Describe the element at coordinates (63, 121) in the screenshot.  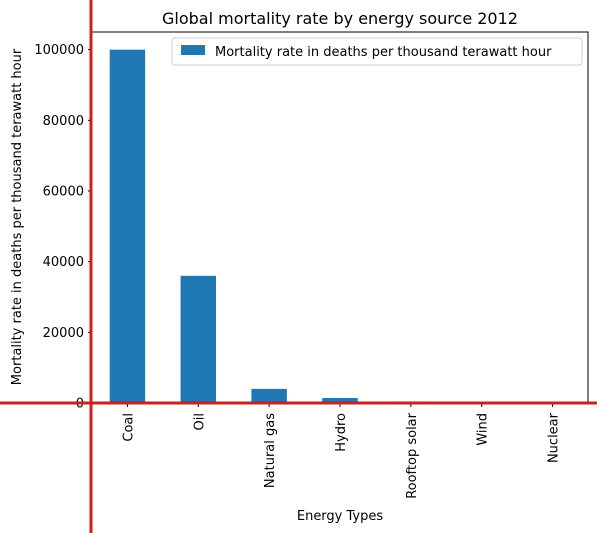
I see `y-tick-label: 80000` at that location.